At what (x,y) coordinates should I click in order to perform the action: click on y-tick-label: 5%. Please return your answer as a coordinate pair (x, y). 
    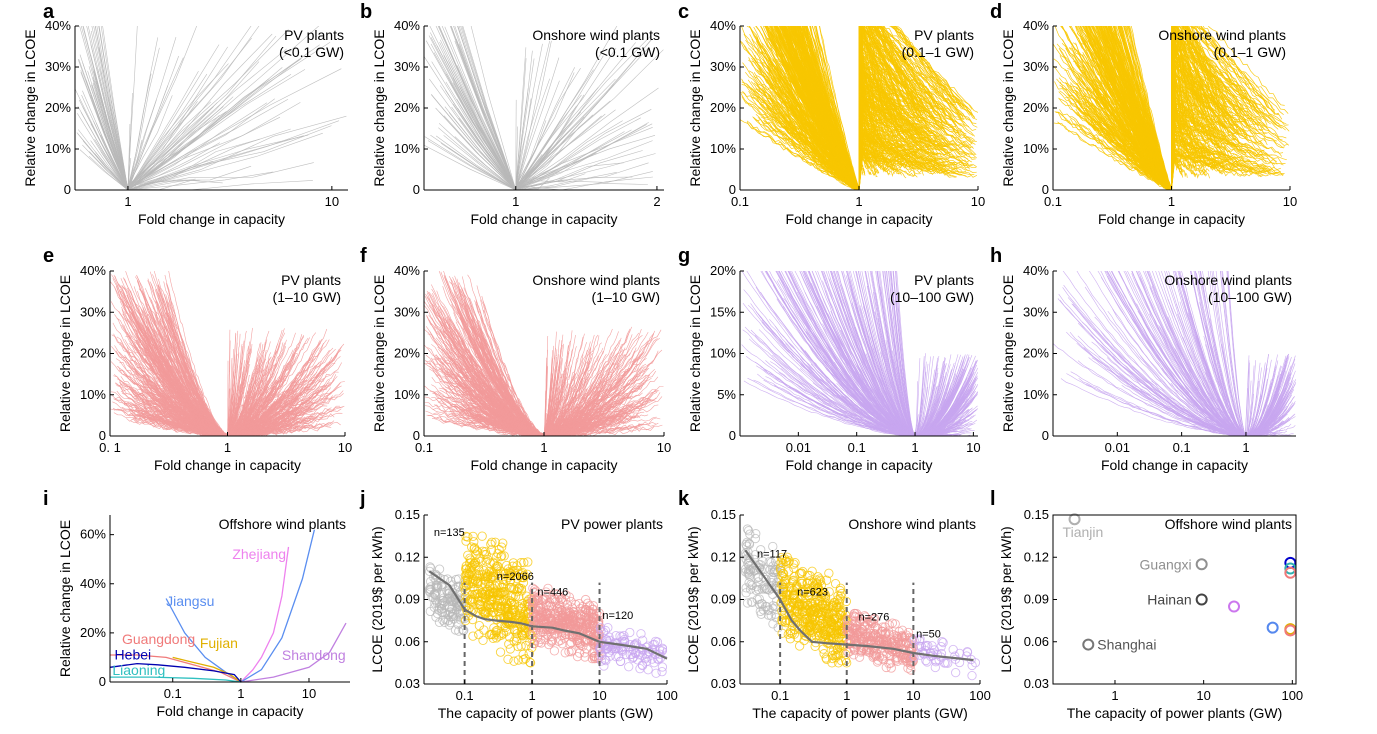
    Looking at the image, I should click on (726, 394).